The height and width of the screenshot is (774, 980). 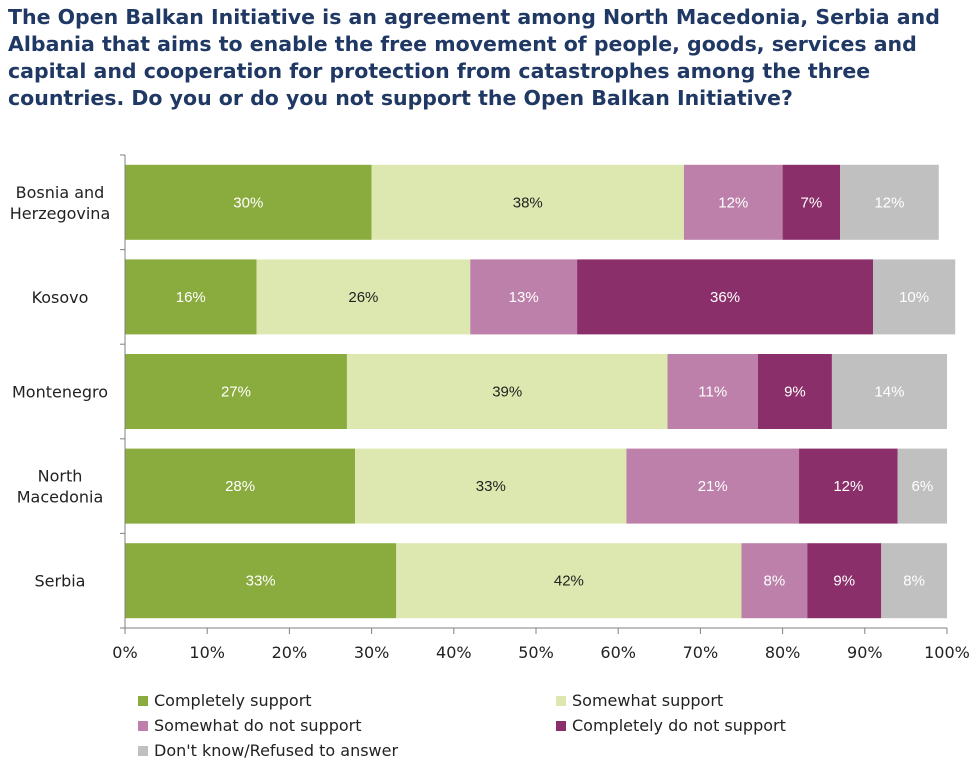 I want to click on data-label: 13%, so click(x=524, y=297).